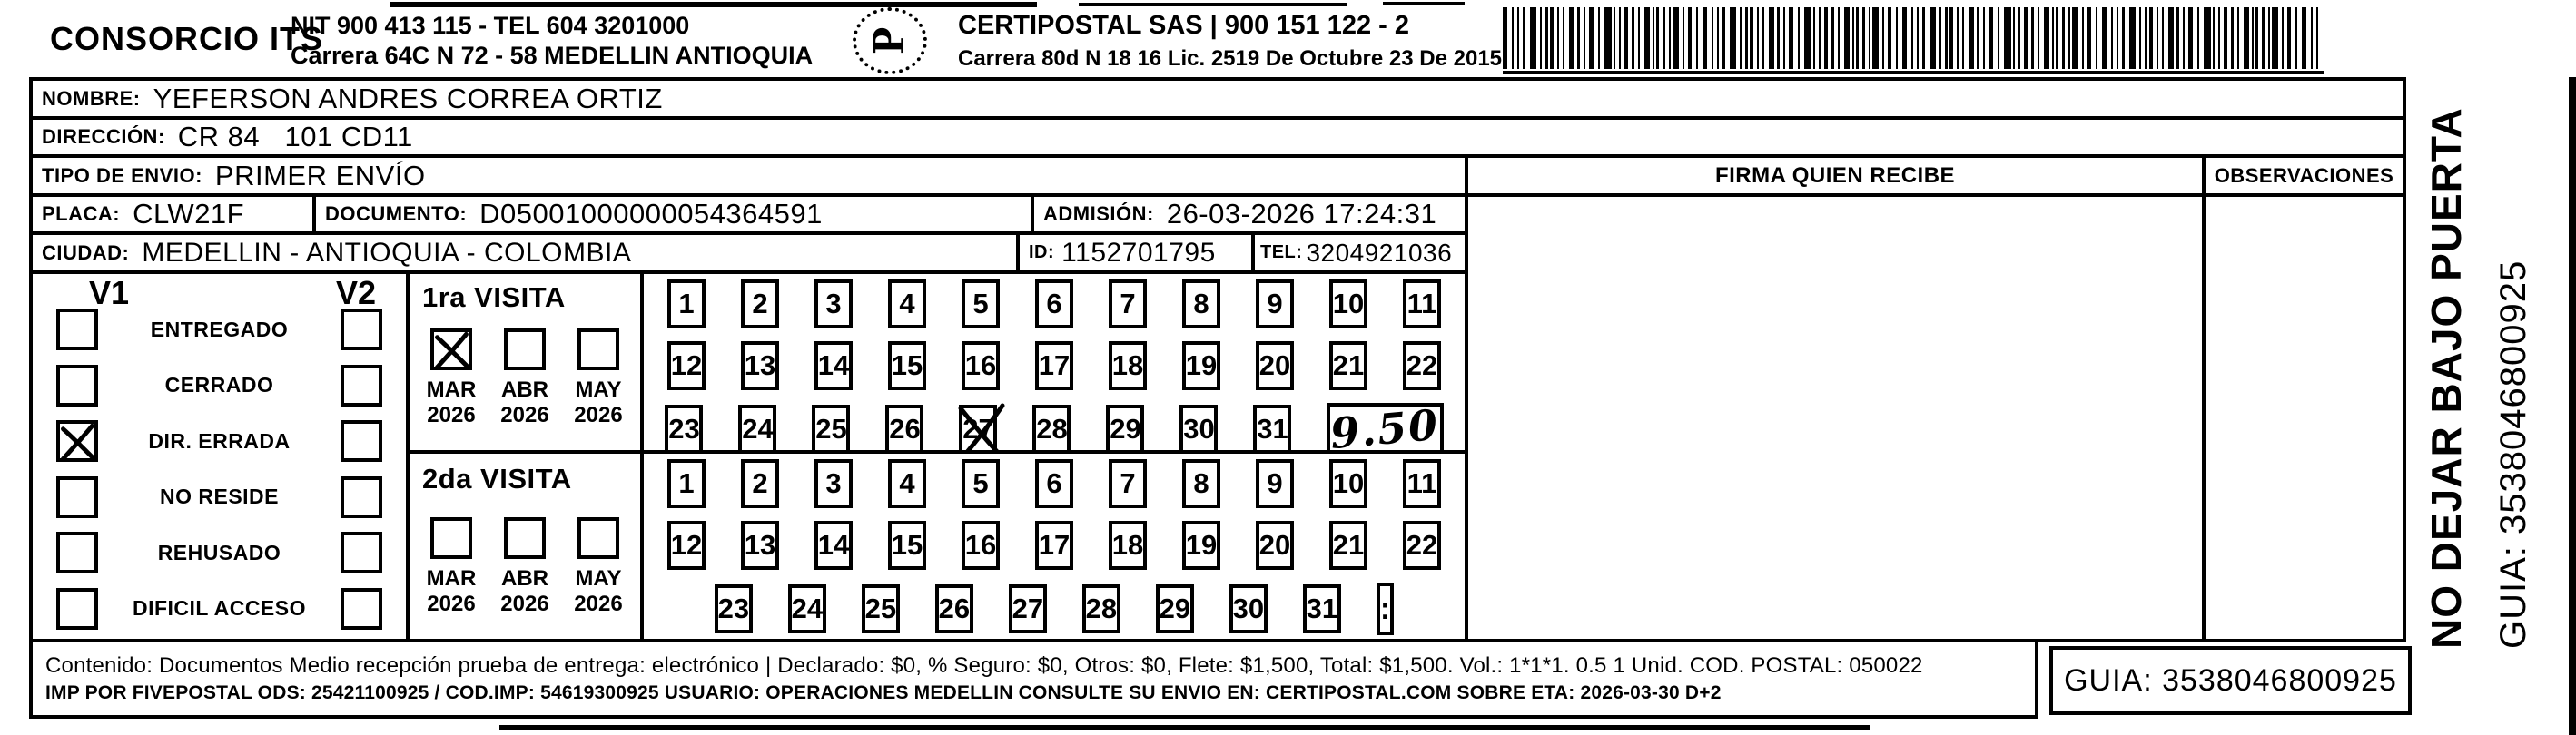 This screenshot has height=735, width=2576. I want to click on status-row: DIR. ERRADA, so click(219, 441).